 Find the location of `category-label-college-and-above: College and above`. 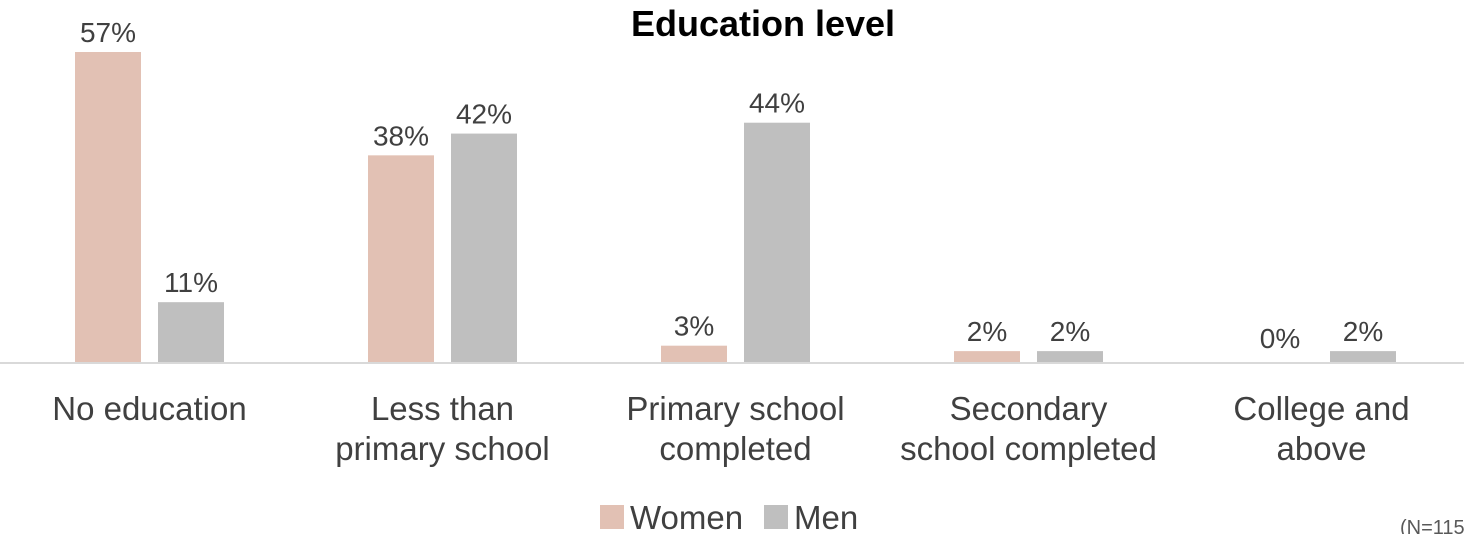

category-label-college-and-above: College and above is located at coordinates (1321, 428).